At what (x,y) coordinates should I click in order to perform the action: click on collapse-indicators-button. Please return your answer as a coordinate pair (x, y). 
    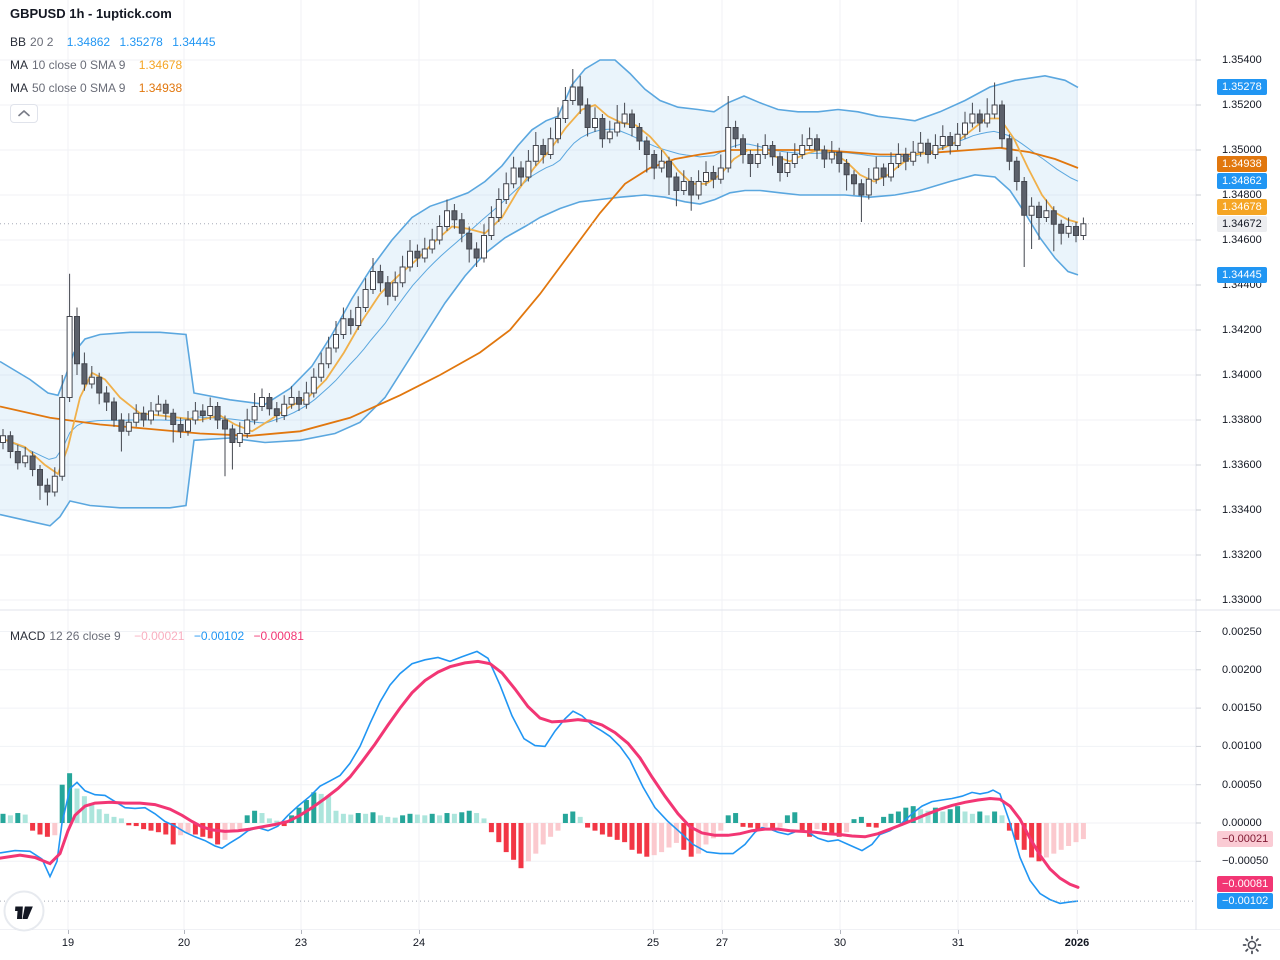
    Looking at the image, I should click on (24, 113).